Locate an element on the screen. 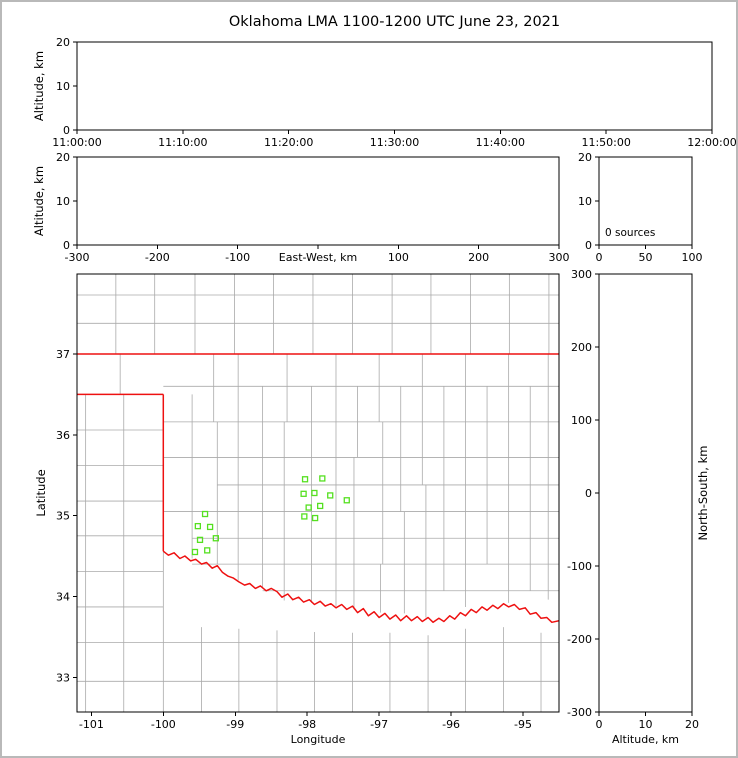  figure-title: Oklahoma LMA 1100-1200 UTC June 23, 2021 is located at coordinates (394, 22).